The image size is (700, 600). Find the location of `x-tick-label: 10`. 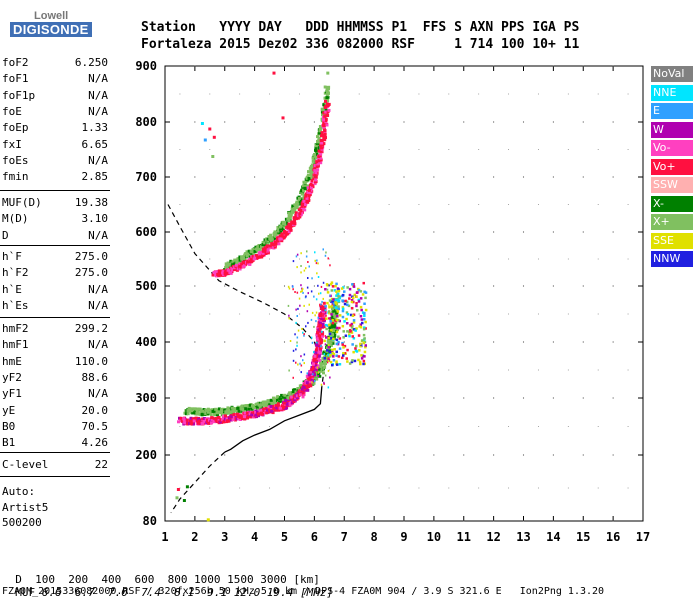

x-tick-label: 10 is located at coordinates (434, 537).